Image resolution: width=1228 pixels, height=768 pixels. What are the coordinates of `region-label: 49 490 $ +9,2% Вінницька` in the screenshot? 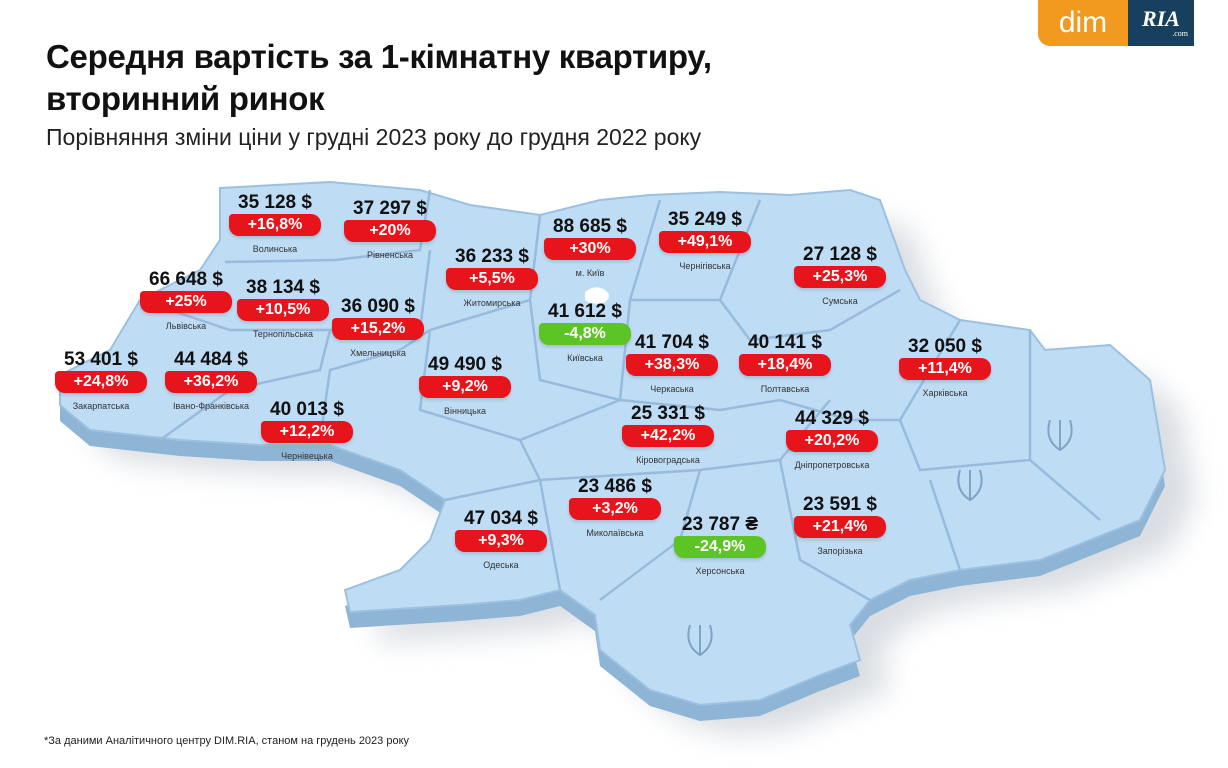 It's located at (465, 385).